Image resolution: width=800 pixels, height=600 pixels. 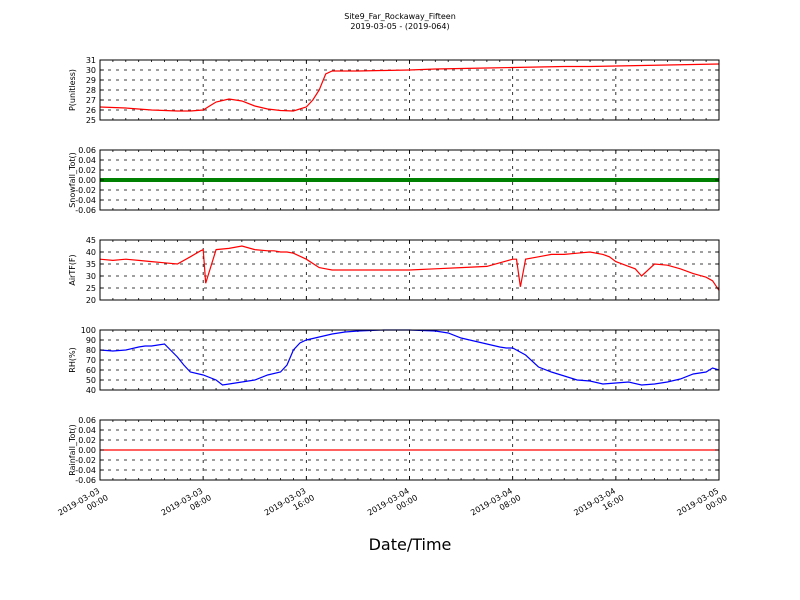 I want to click on y-axis-label: RH(%), so click(x=72, y=359).